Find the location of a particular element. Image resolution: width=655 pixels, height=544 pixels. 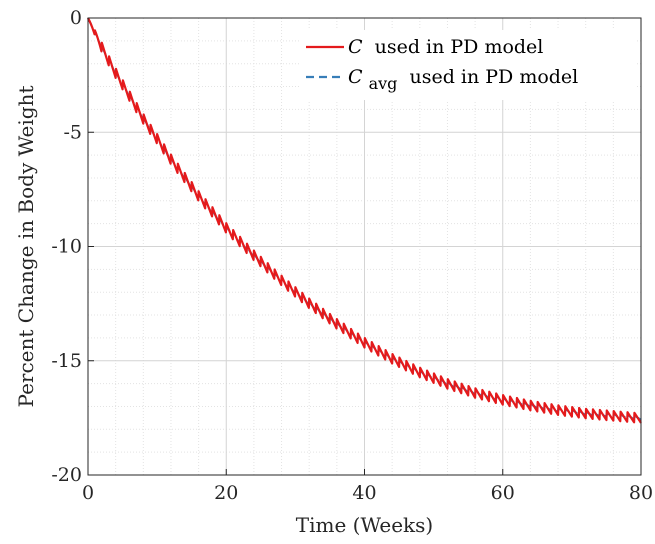

legend-rest-c: used in PD model is located at coordinates (459, 47).